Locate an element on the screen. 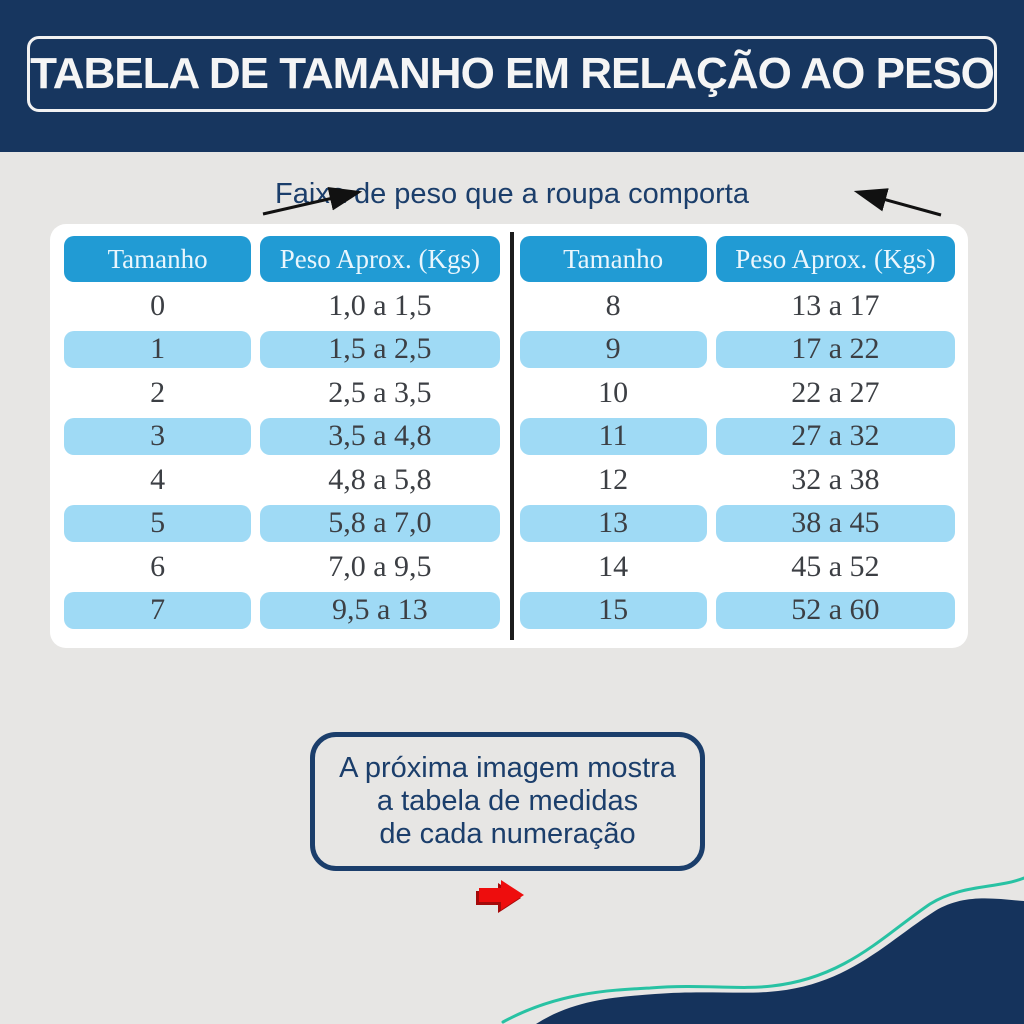 Image resolution: width=1024 pixels, height=1024 pixels. size-cell: 11 is located at coordinates (613, 436).